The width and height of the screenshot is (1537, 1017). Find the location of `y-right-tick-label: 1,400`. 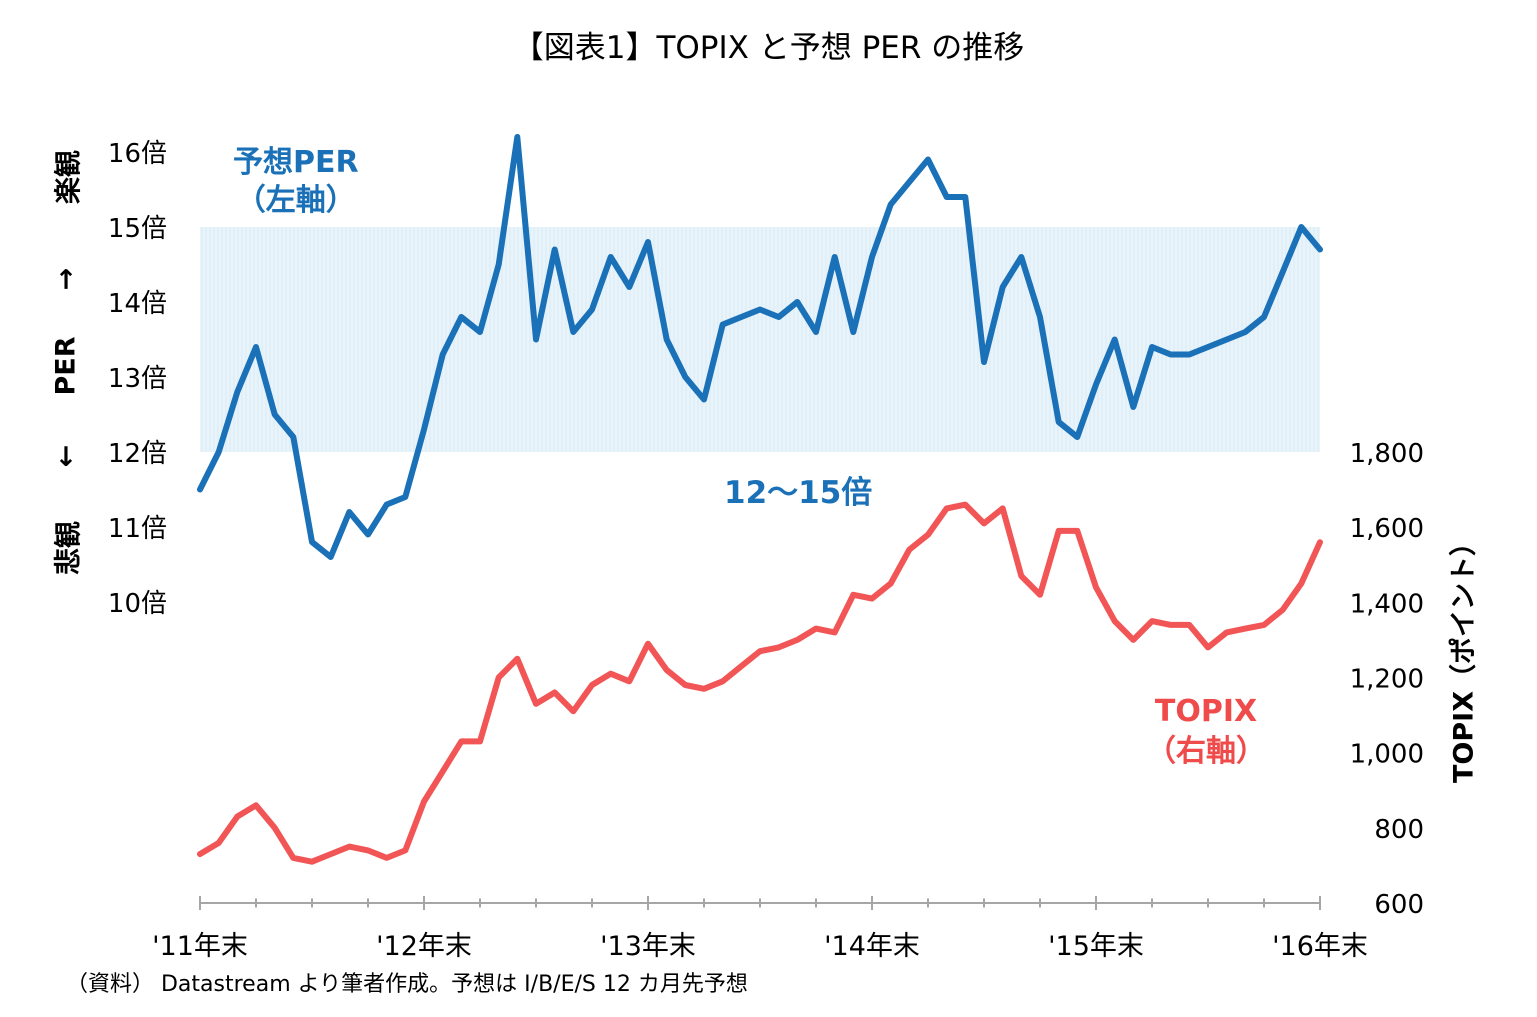

y-right-tick-label: 1,400 is located at coordinates (1387, 604).